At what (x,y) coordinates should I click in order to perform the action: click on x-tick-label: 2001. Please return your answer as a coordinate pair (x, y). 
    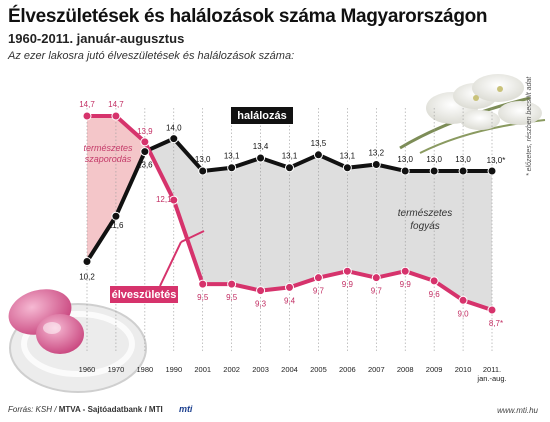
    Looking at the image, I should click on (202, 369).